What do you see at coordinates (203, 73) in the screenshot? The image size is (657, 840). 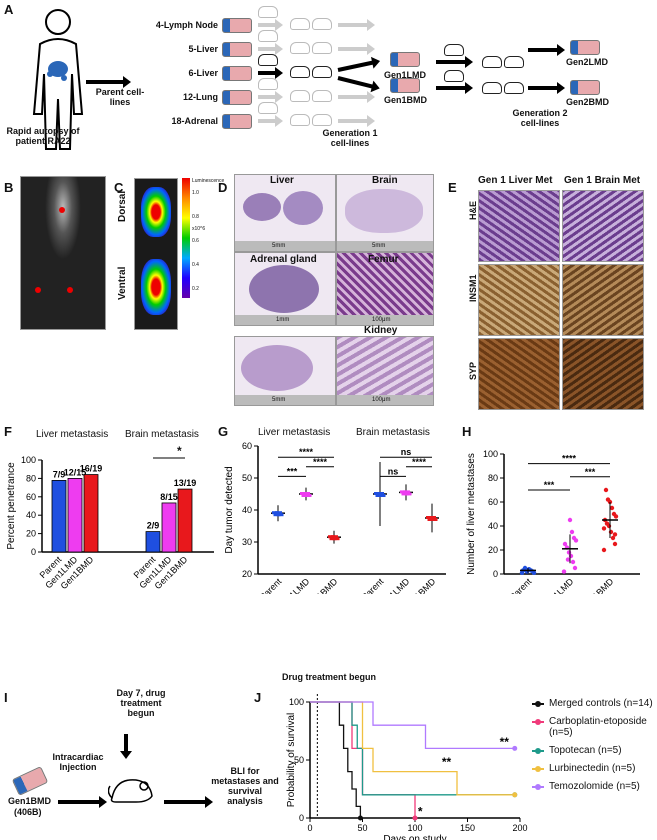 I see `line-label-3: 6-Liver` at bounding box center [203, 73].